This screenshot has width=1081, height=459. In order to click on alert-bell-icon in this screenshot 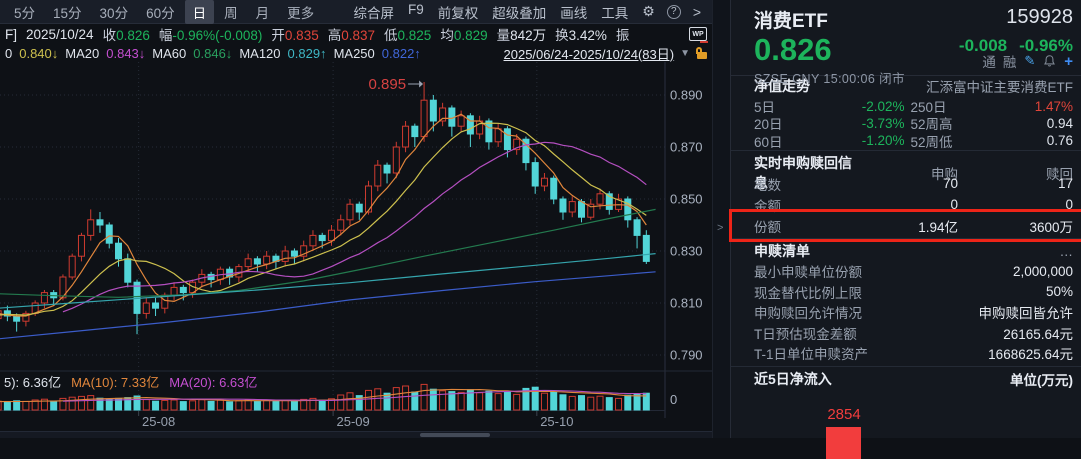, I will do `click(1049, 61)`.